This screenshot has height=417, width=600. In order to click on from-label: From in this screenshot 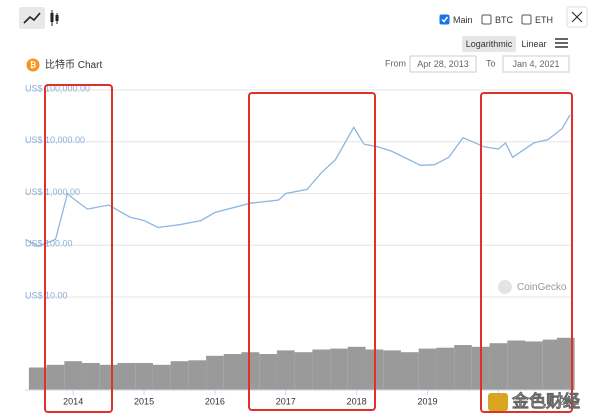, I will do `click(395, 63)`.